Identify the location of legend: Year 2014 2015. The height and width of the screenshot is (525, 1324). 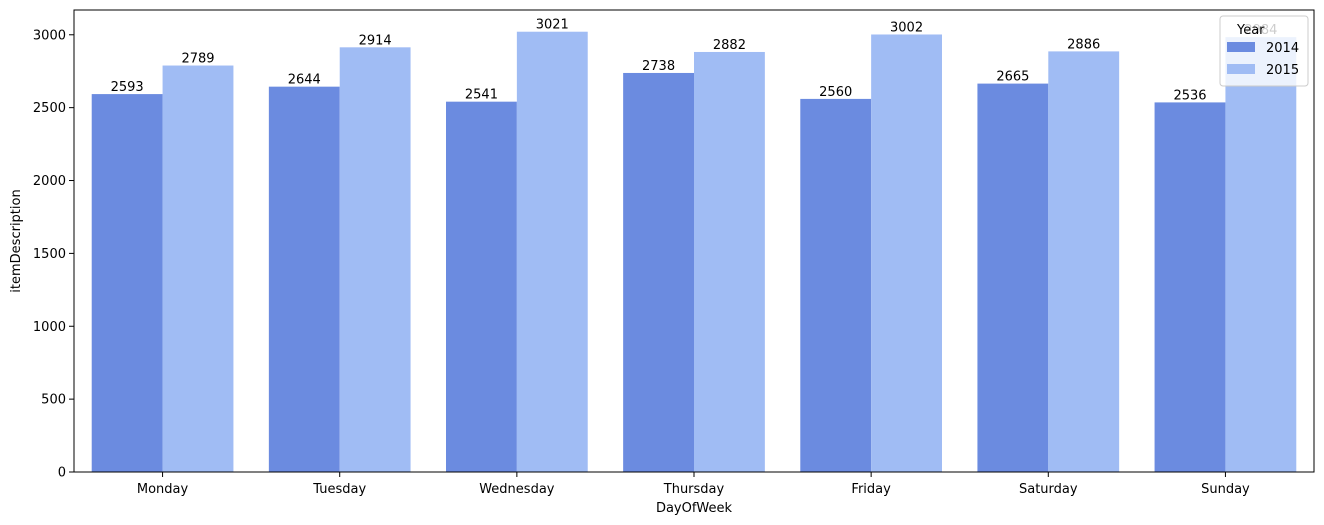
(1264, 51).